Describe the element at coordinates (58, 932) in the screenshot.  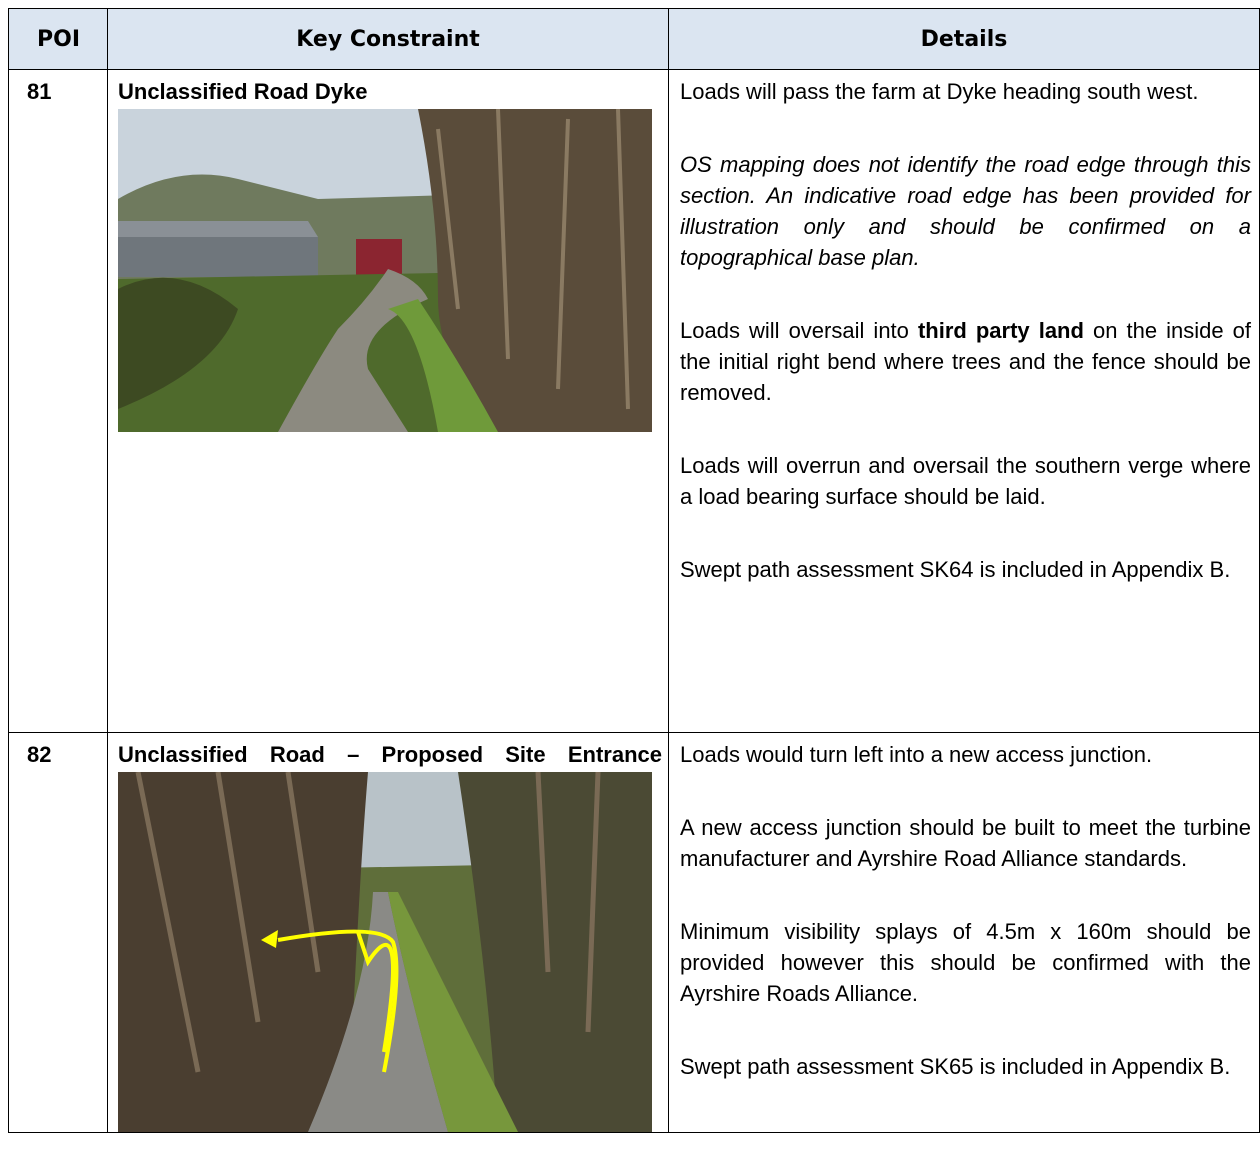
I see `poi-cell: 82` at that location.